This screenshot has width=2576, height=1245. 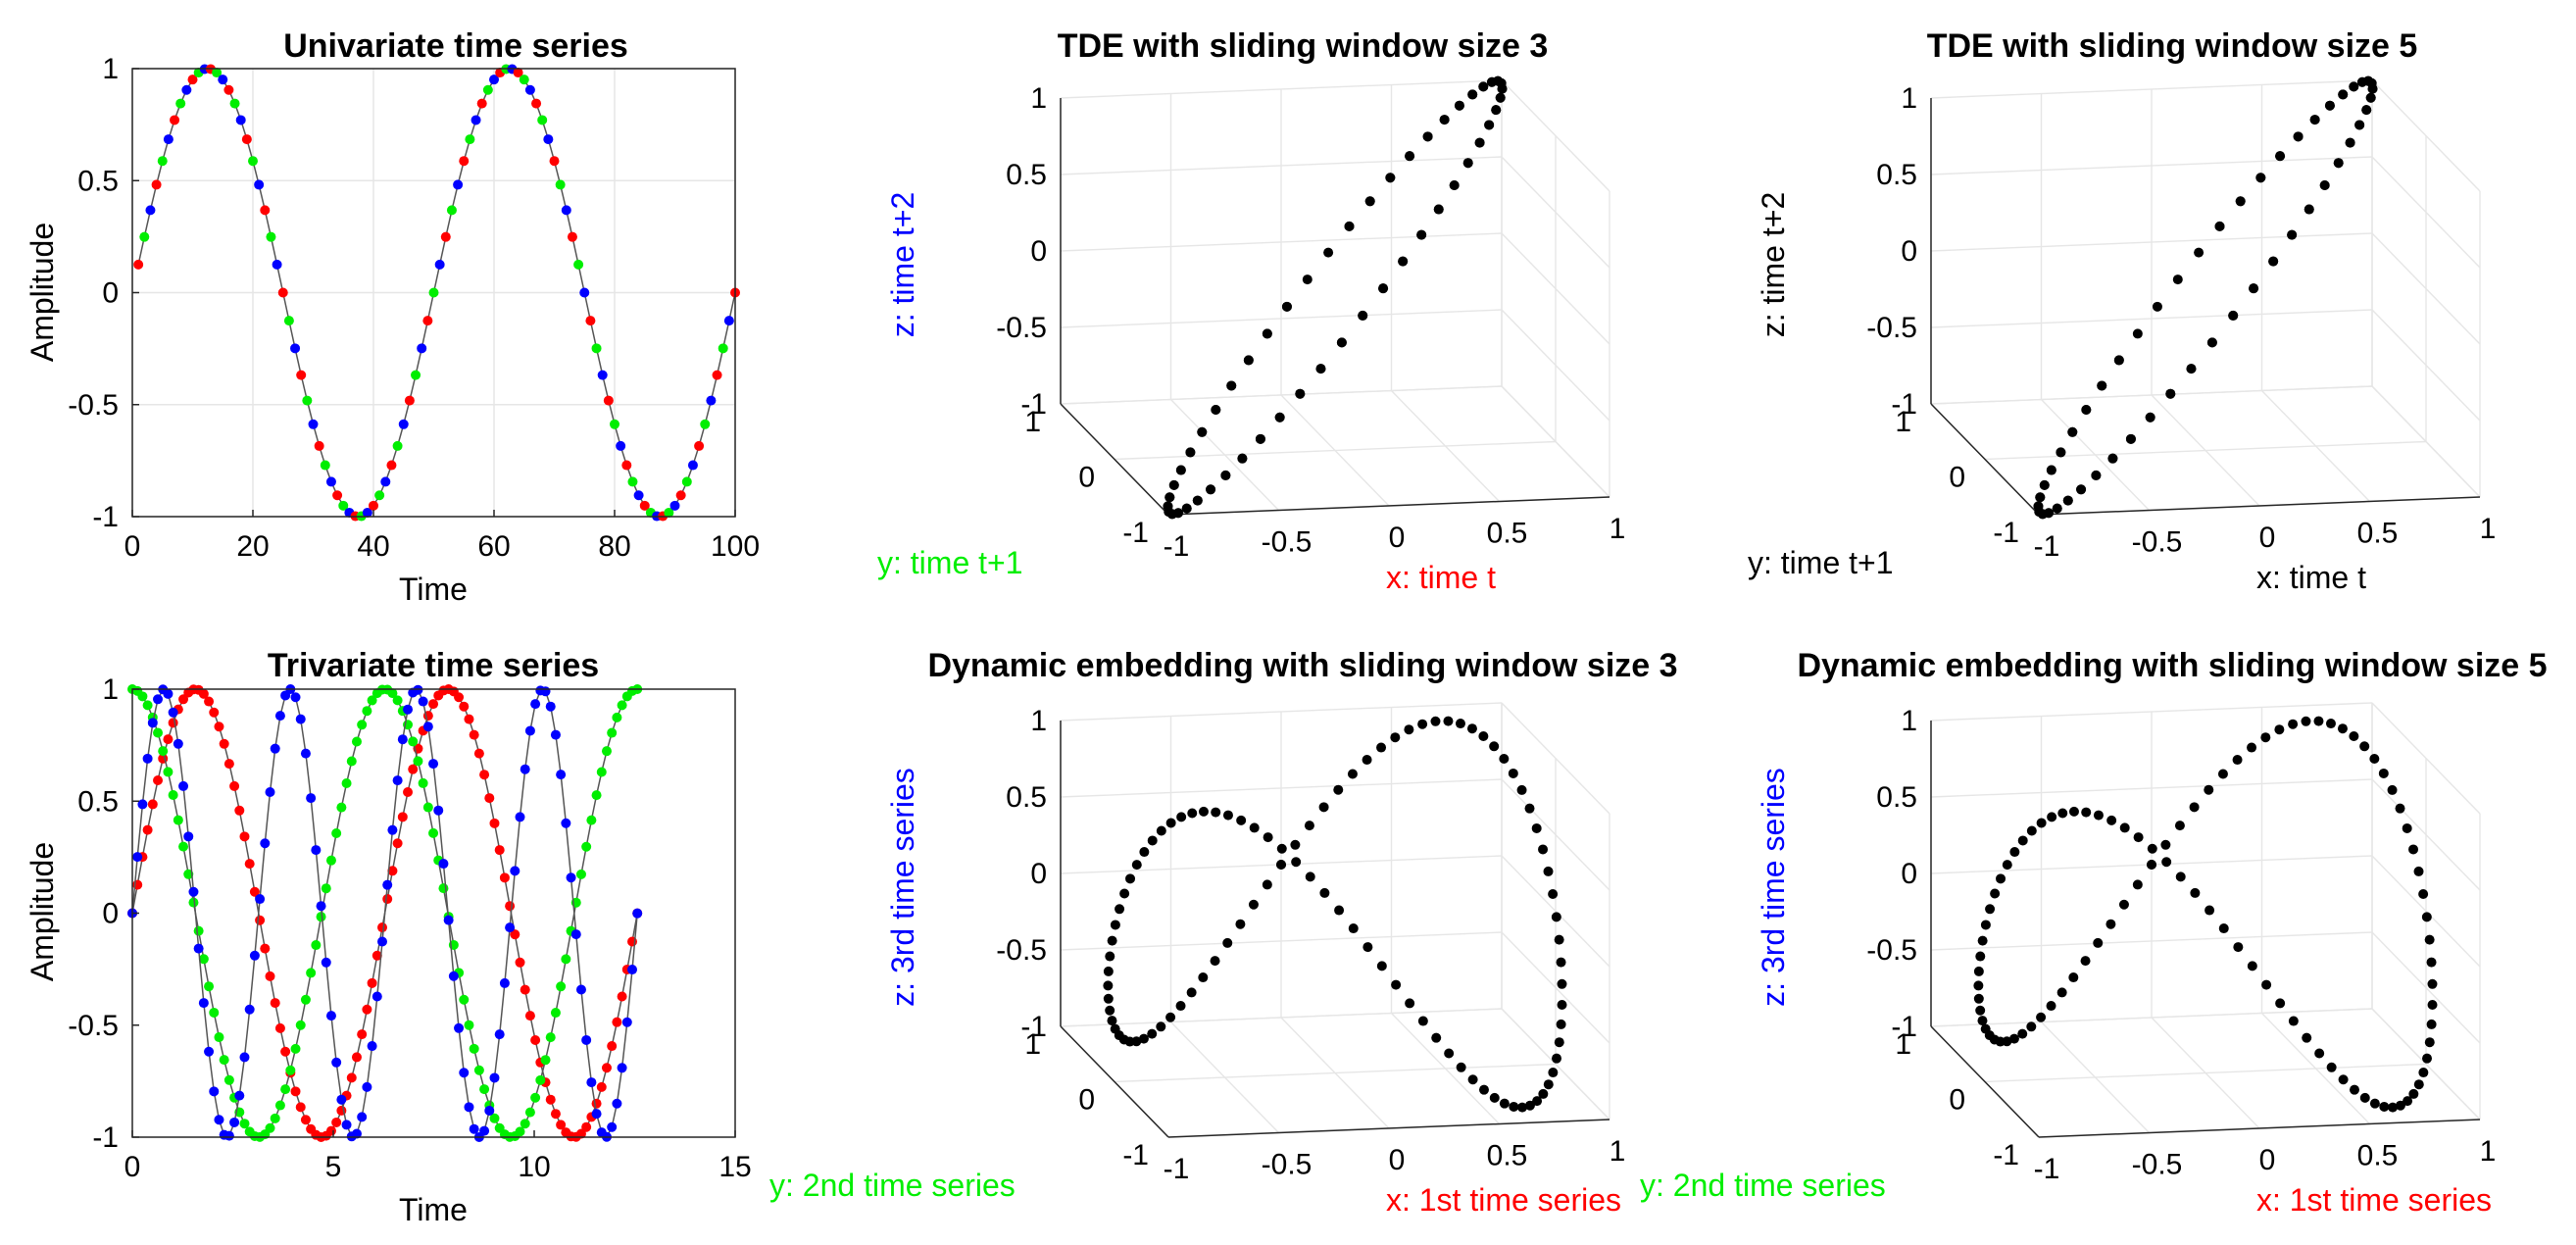 What do you see at coordinates (93, 1026) in the screenshot?
I see `y-tick-label: -0.5` at bounding box center [93, 1026].